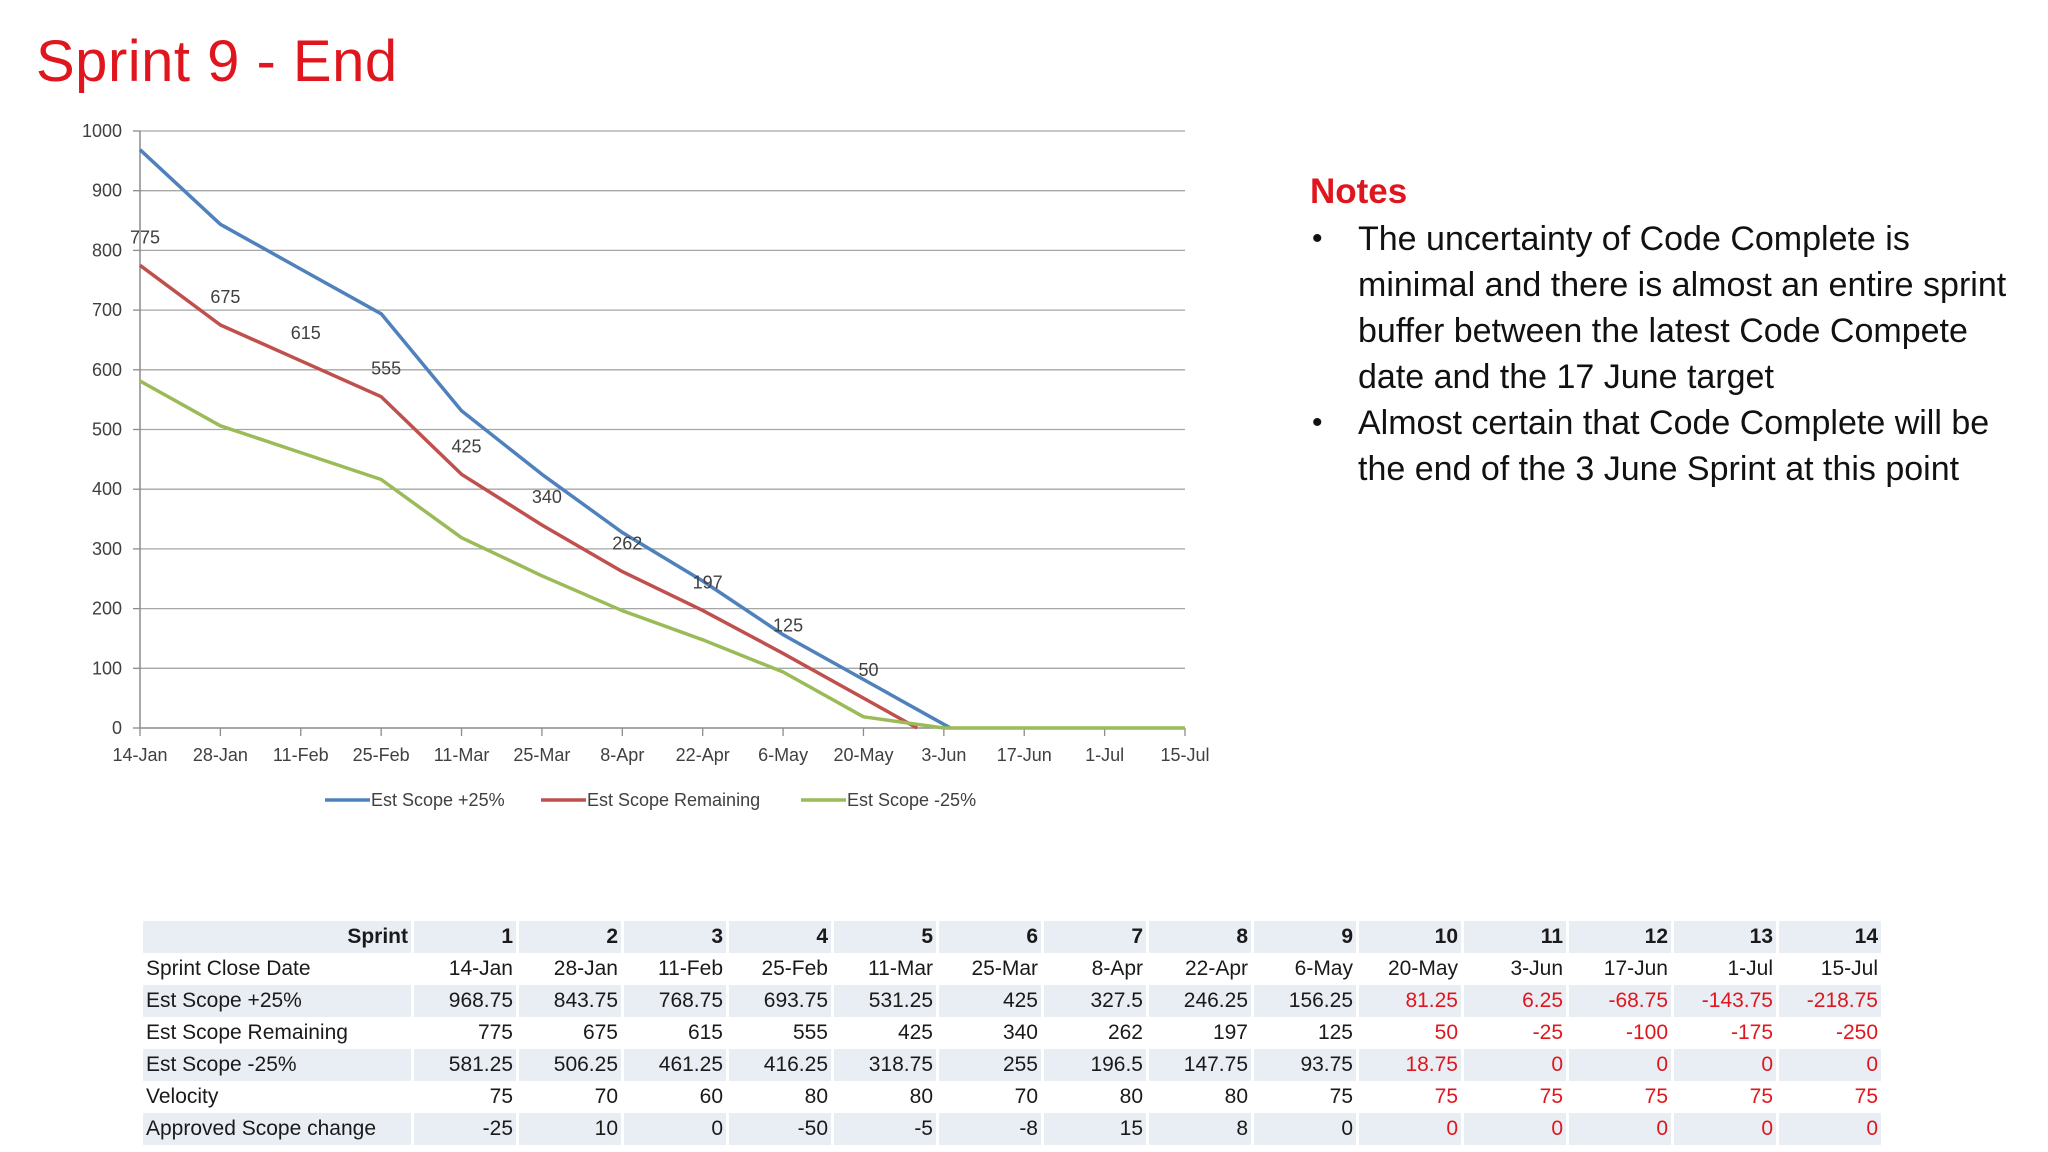 This screenshot has height=1152, width=2048. Describe the element at coordinates (465, 1001) in the screenshot. I see `table-cell: 968.75` at that location.